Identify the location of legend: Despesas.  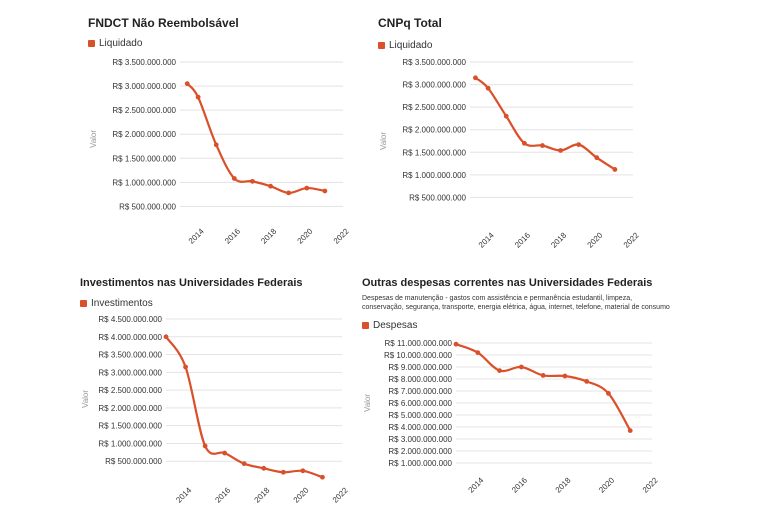
(389, 325).